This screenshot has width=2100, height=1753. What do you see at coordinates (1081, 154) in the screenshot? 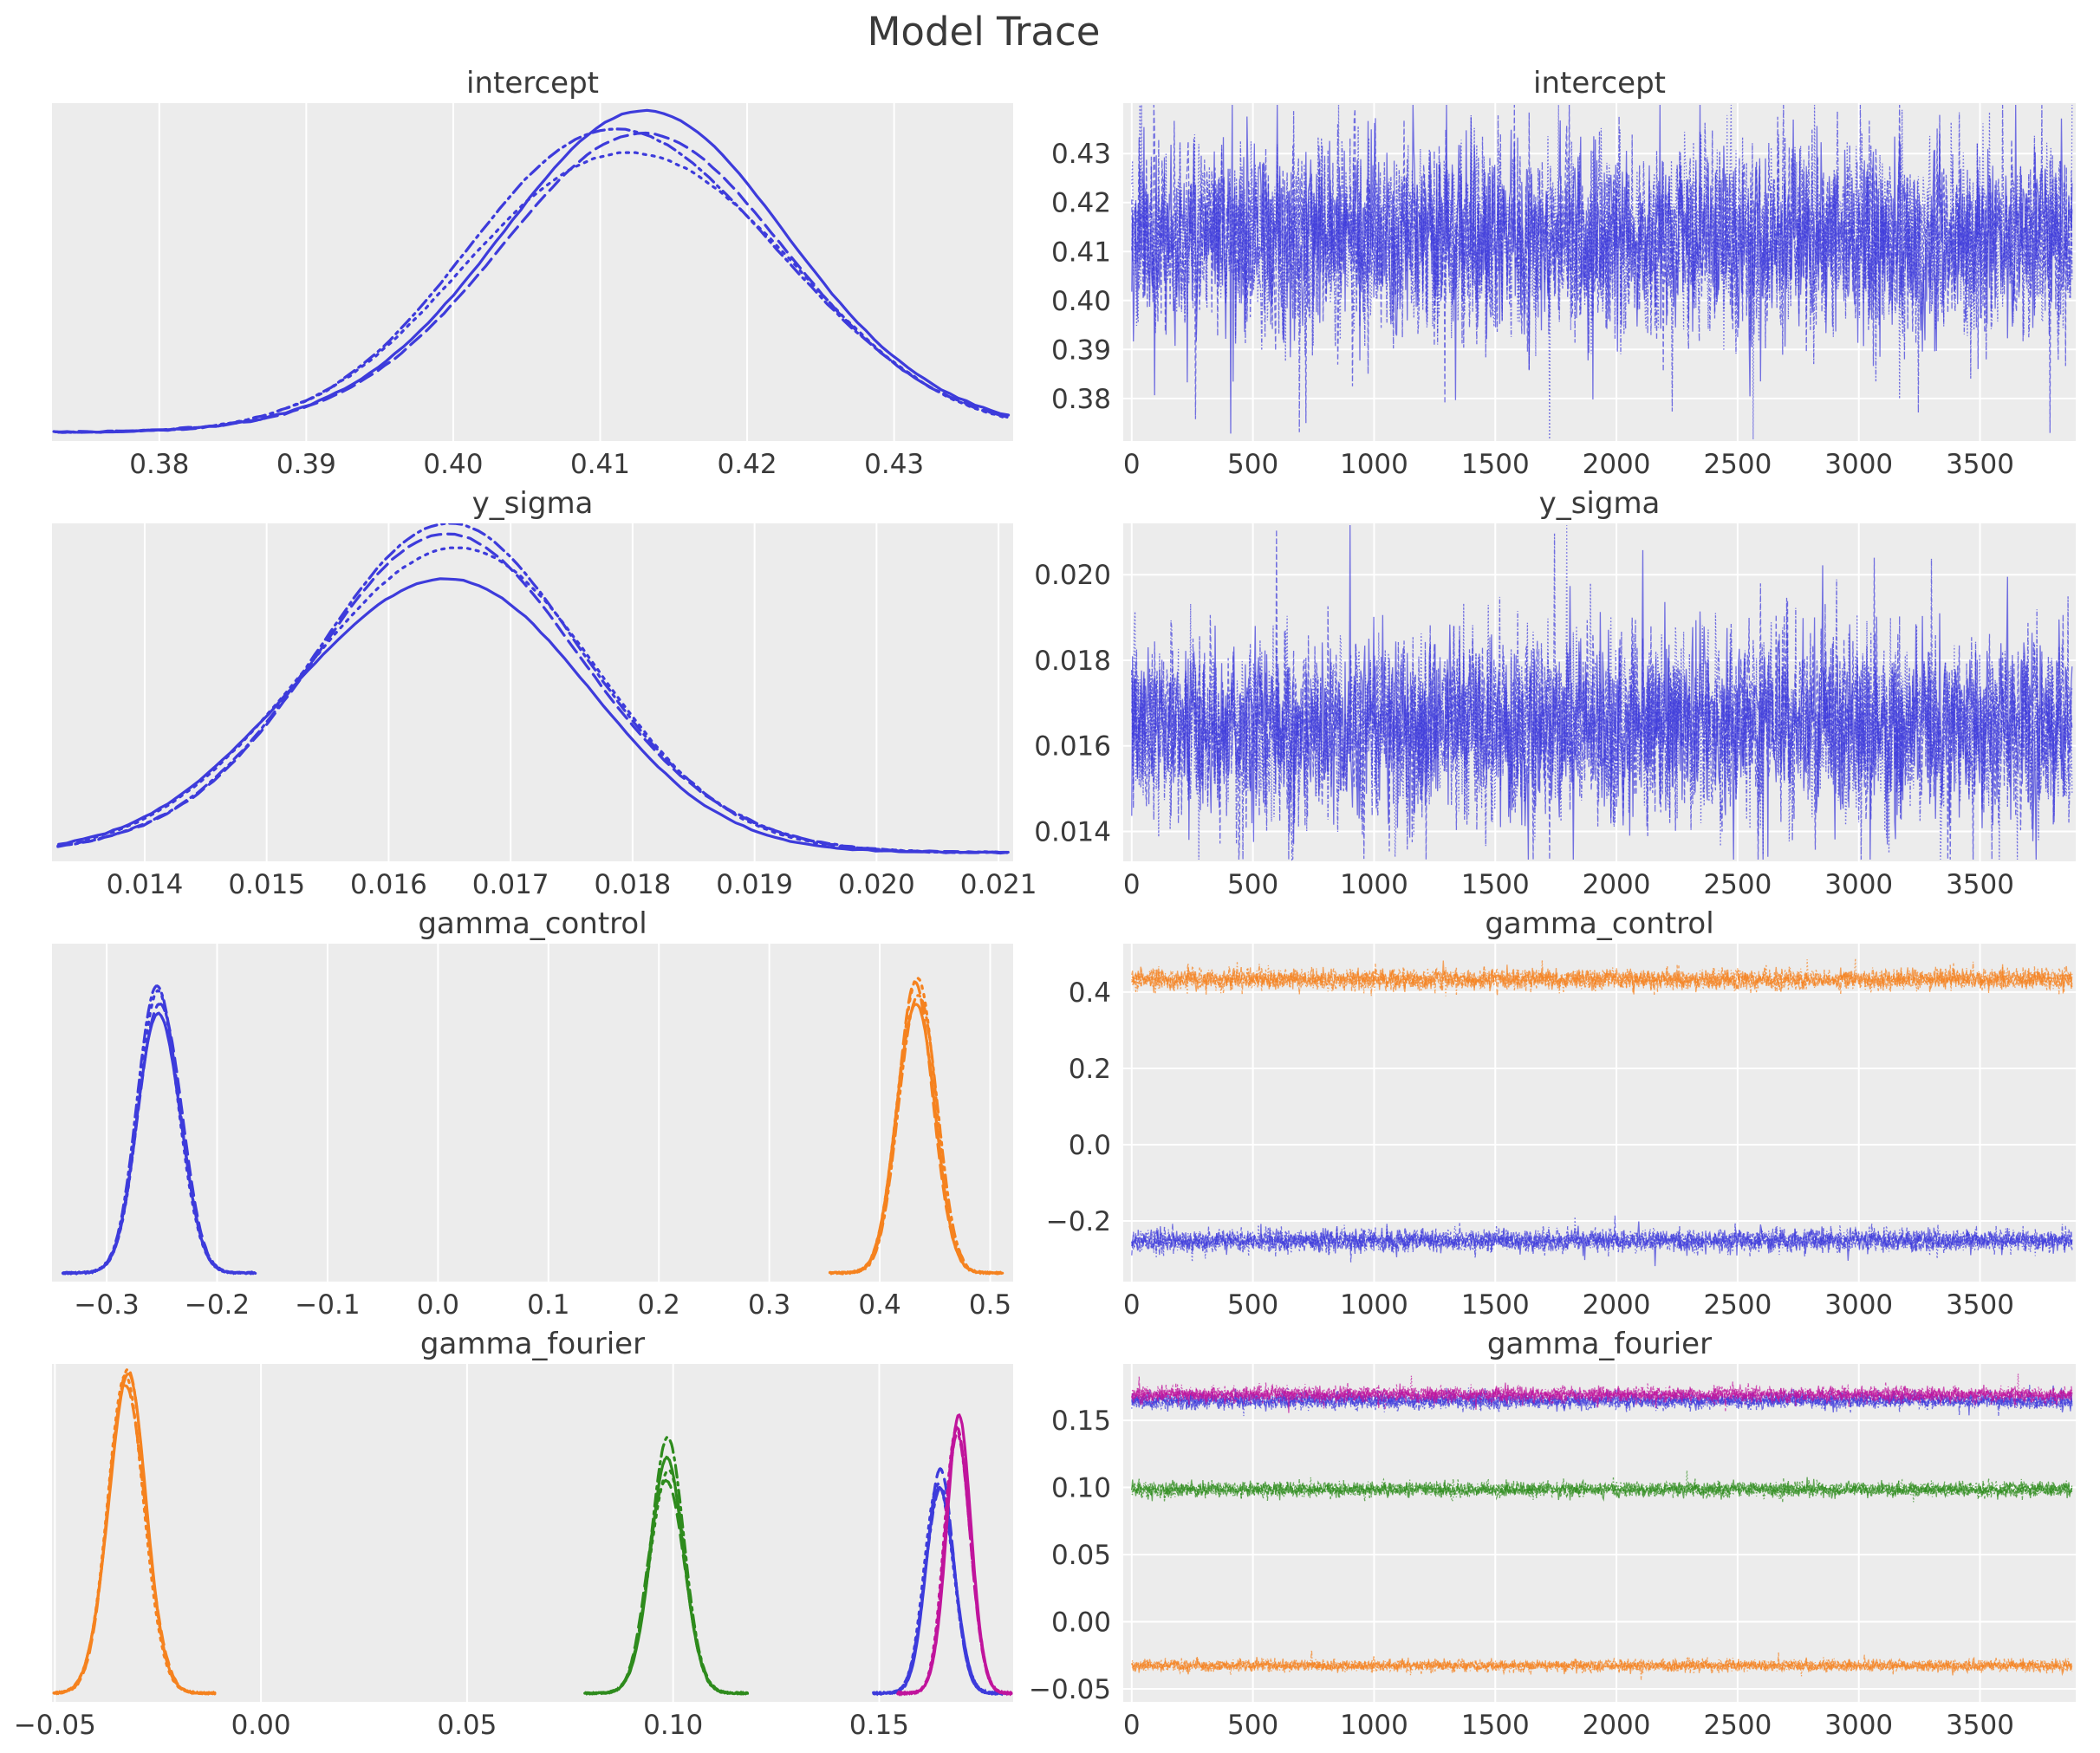
I see `y-tick-label: 0.43` at bounding box center [1081, 154].